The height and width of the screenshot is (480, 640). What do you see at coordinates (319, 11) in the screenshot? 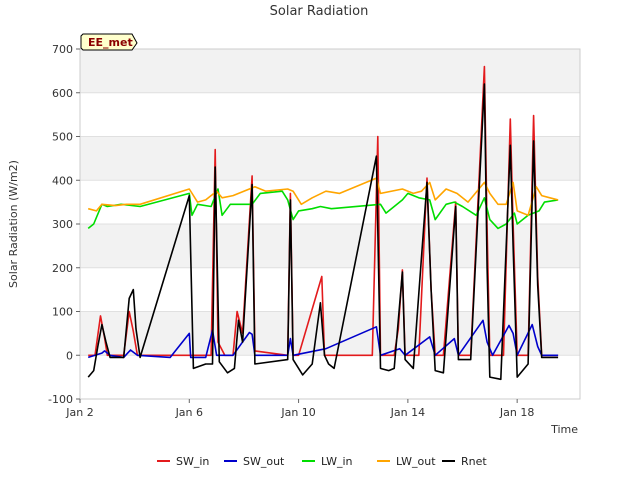
I see `chart-title: Solar Radiation` at bounding box center [319, 11].